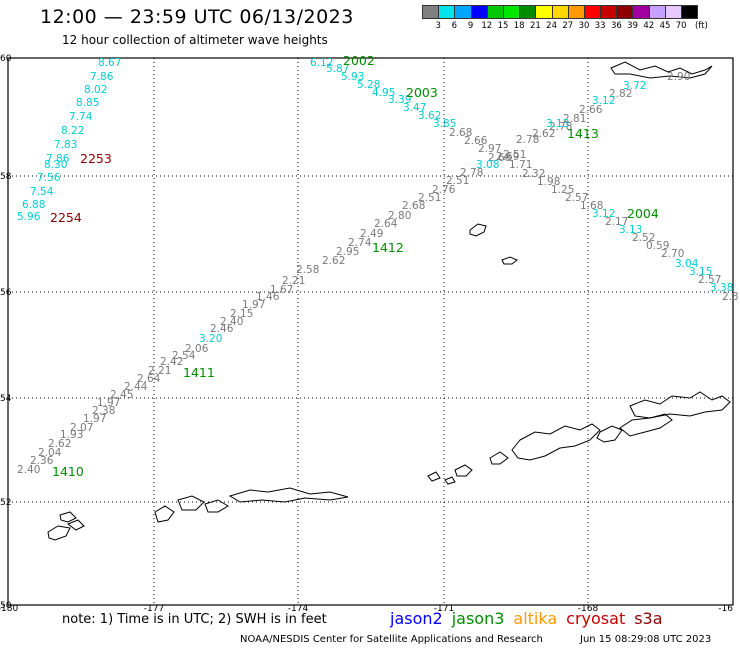 Image resolution: width=740 pixels, height=650 pixels. Describe the element at coordinates (11, 1) in the screenshot. I see `swh-value-label: 0.59` at that location.